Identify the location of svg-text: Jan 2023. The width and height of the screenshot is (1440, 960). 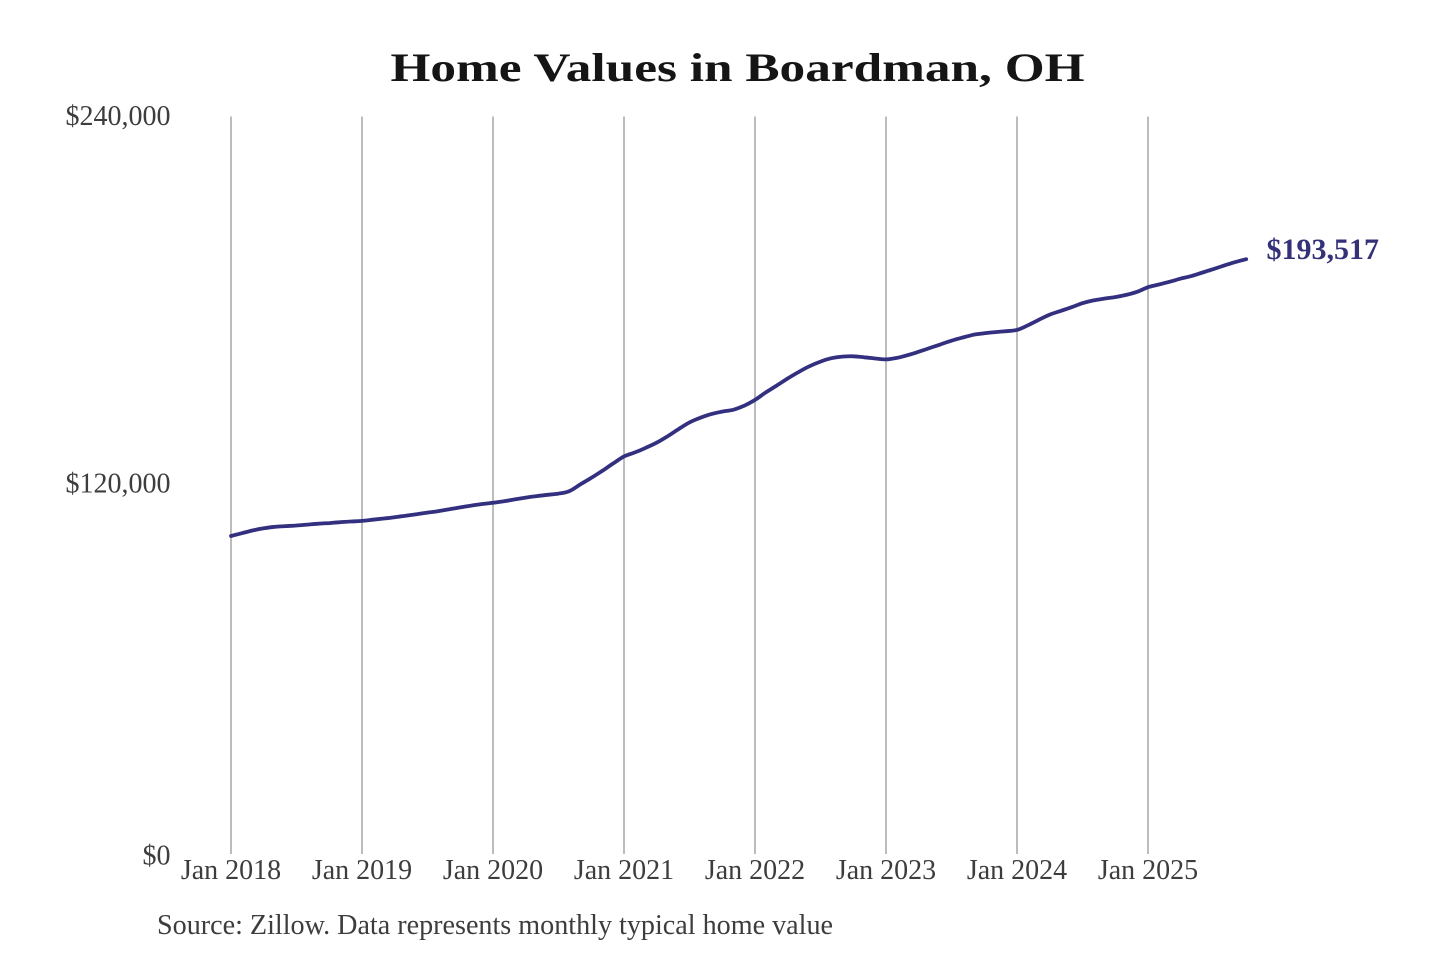
(886, 870).